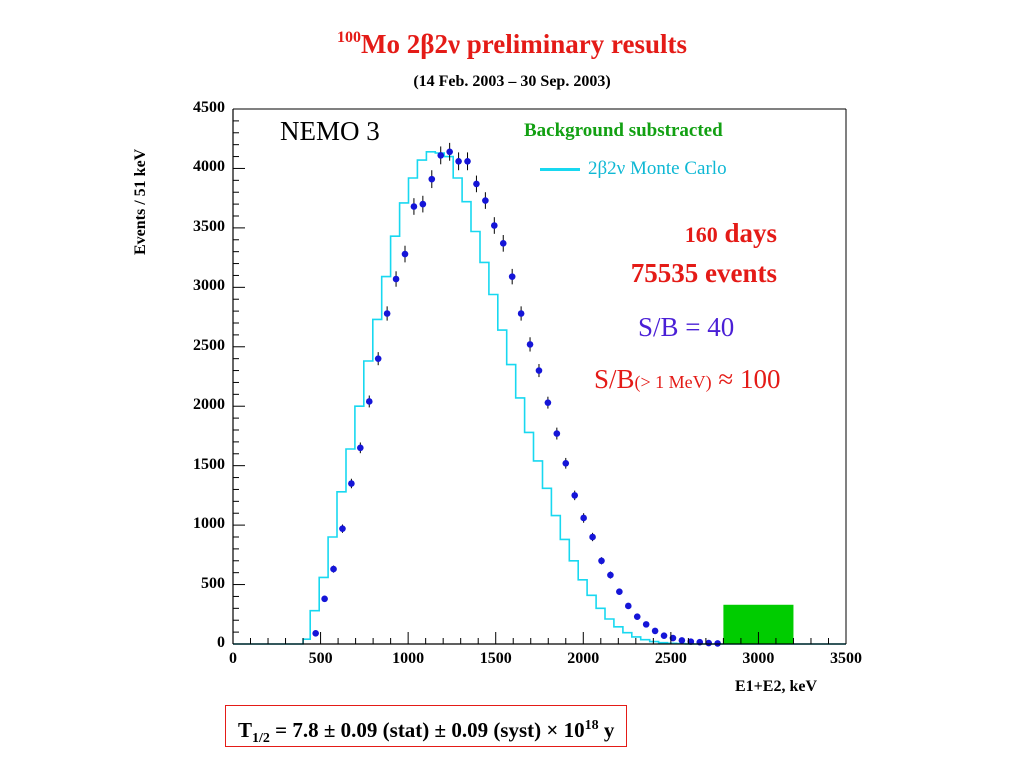 This screenshot has height=768, width=1024. I want to click on chart-title: 100Mo 2β2ν preliminary results, so click(512, 44).